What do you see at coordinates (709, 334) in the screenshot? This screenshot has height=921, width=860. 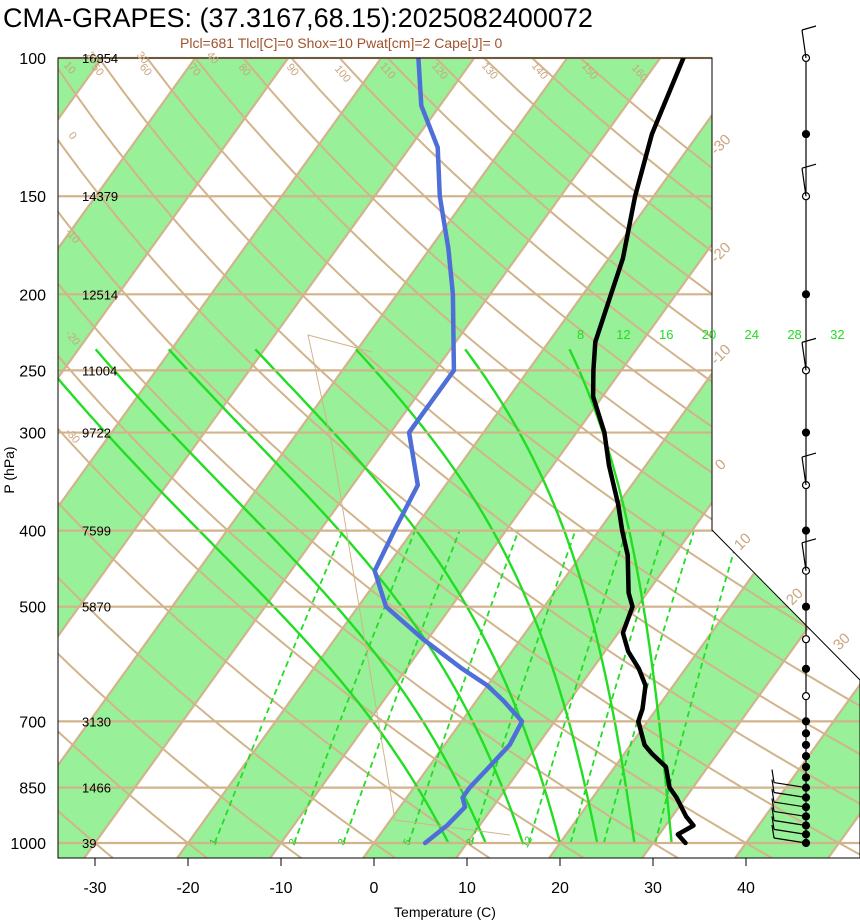 I see `moist-adiabat-label: 20` at bounding box center [709, 334].